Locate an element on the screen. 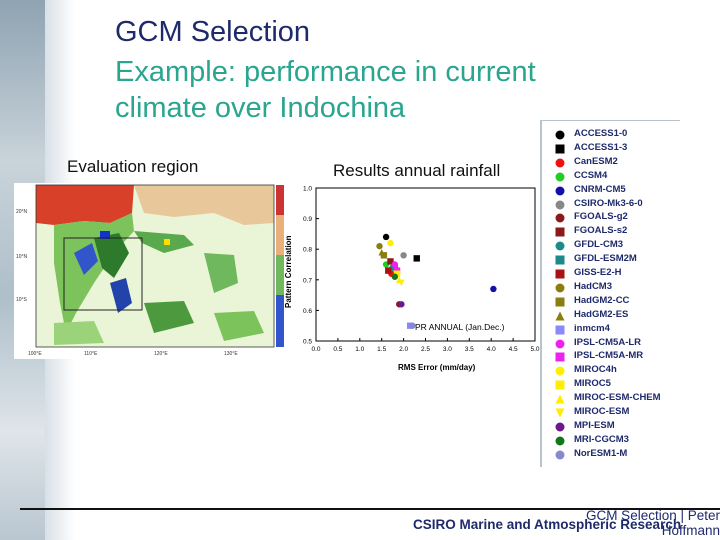  legend-label: MIROC-ESM-CHEM is located at coordinates (617, 398).